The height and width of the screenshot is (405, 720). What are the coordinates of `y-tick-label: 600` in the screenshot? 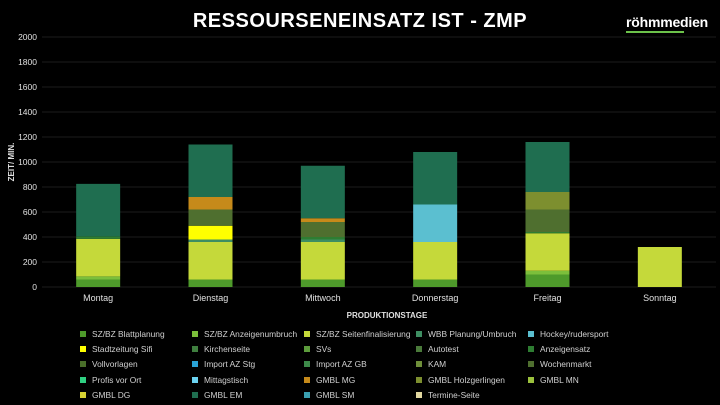 It's located at (30, 212).